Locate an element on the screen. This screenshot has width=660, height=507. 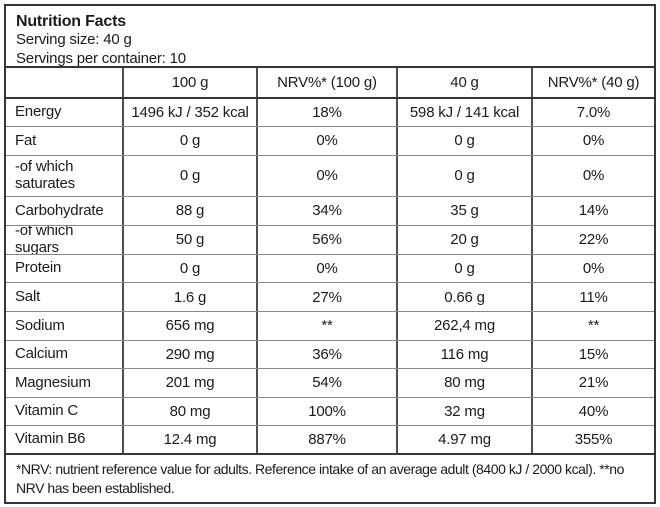
value-100g: 290 mg is located at coordinates (191, 354).